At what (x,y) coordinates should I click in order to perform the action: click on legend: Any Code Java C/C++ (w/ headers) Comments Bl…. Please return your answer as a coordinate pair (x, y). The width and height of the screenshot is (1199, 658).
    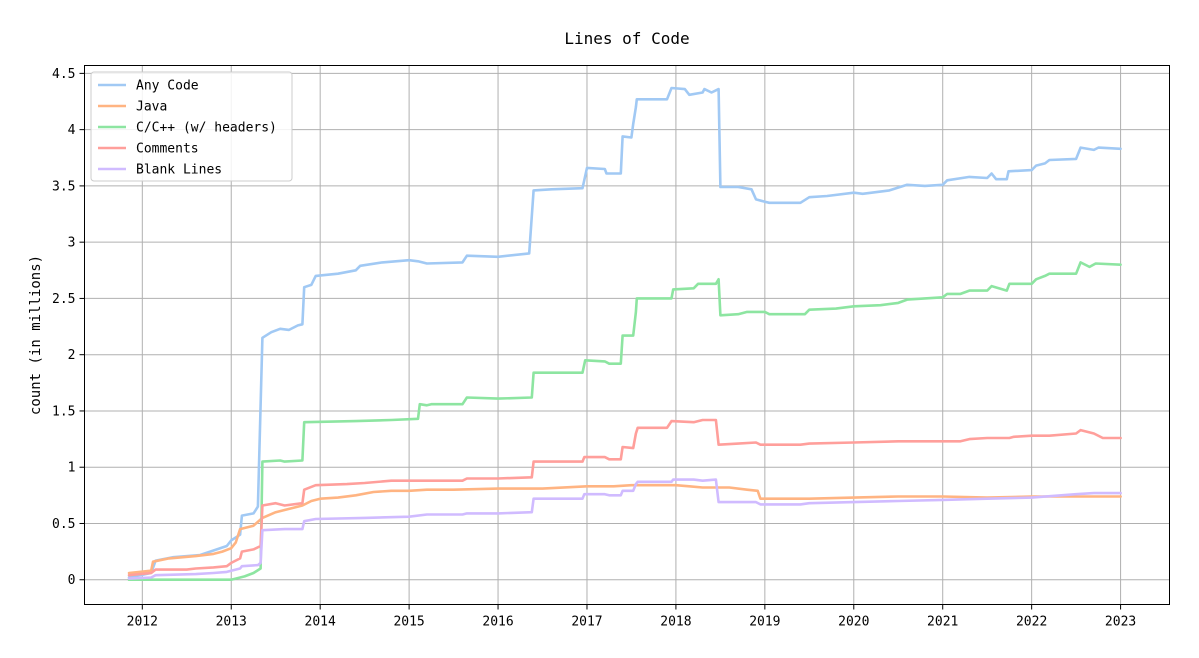
    Looking at the image, I should click on (191, 126).